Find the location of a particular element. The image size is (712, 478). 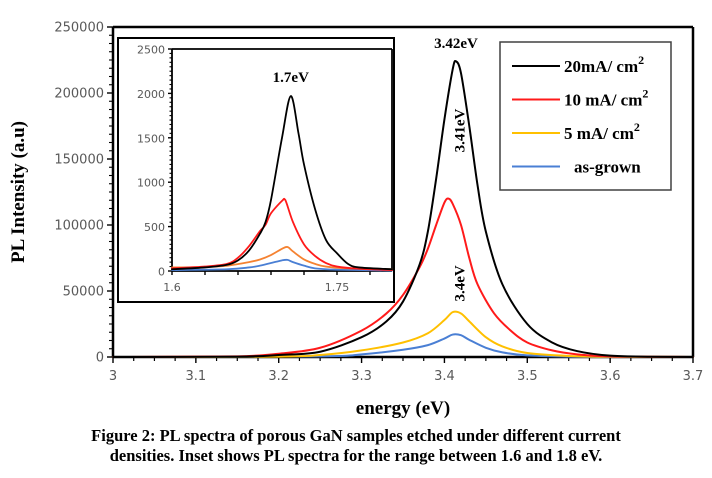

inset-y-tick-label: 1000 is located at coordinates (151, 183).